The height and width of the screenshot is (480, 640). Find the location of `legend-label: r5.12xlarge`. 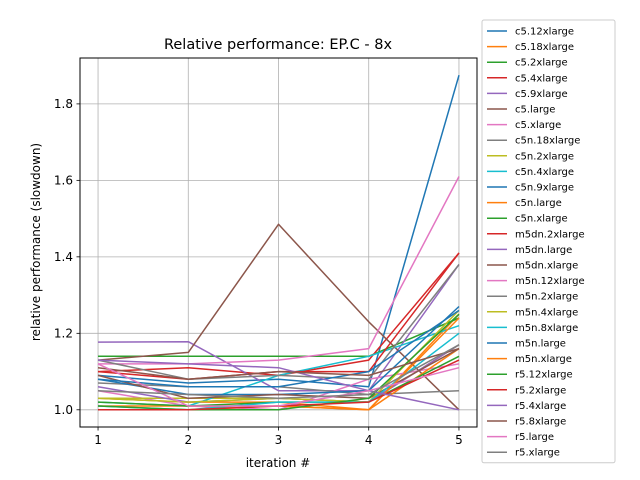

legend-label: r5.12xlarge is located at coordinates (544, 375).